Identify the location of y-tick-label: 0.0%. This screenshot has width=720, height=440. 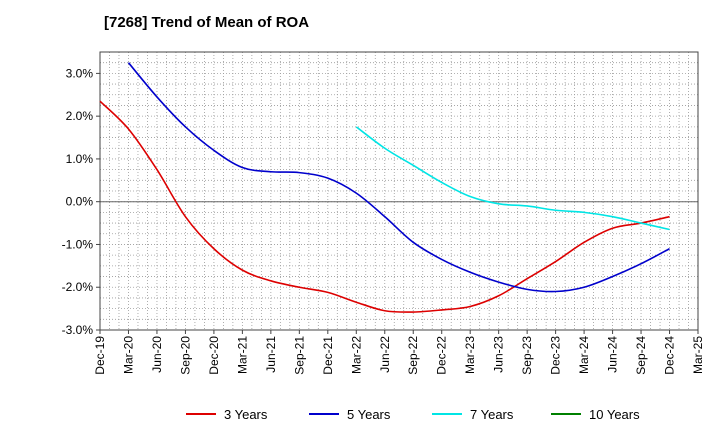
(80, 202).